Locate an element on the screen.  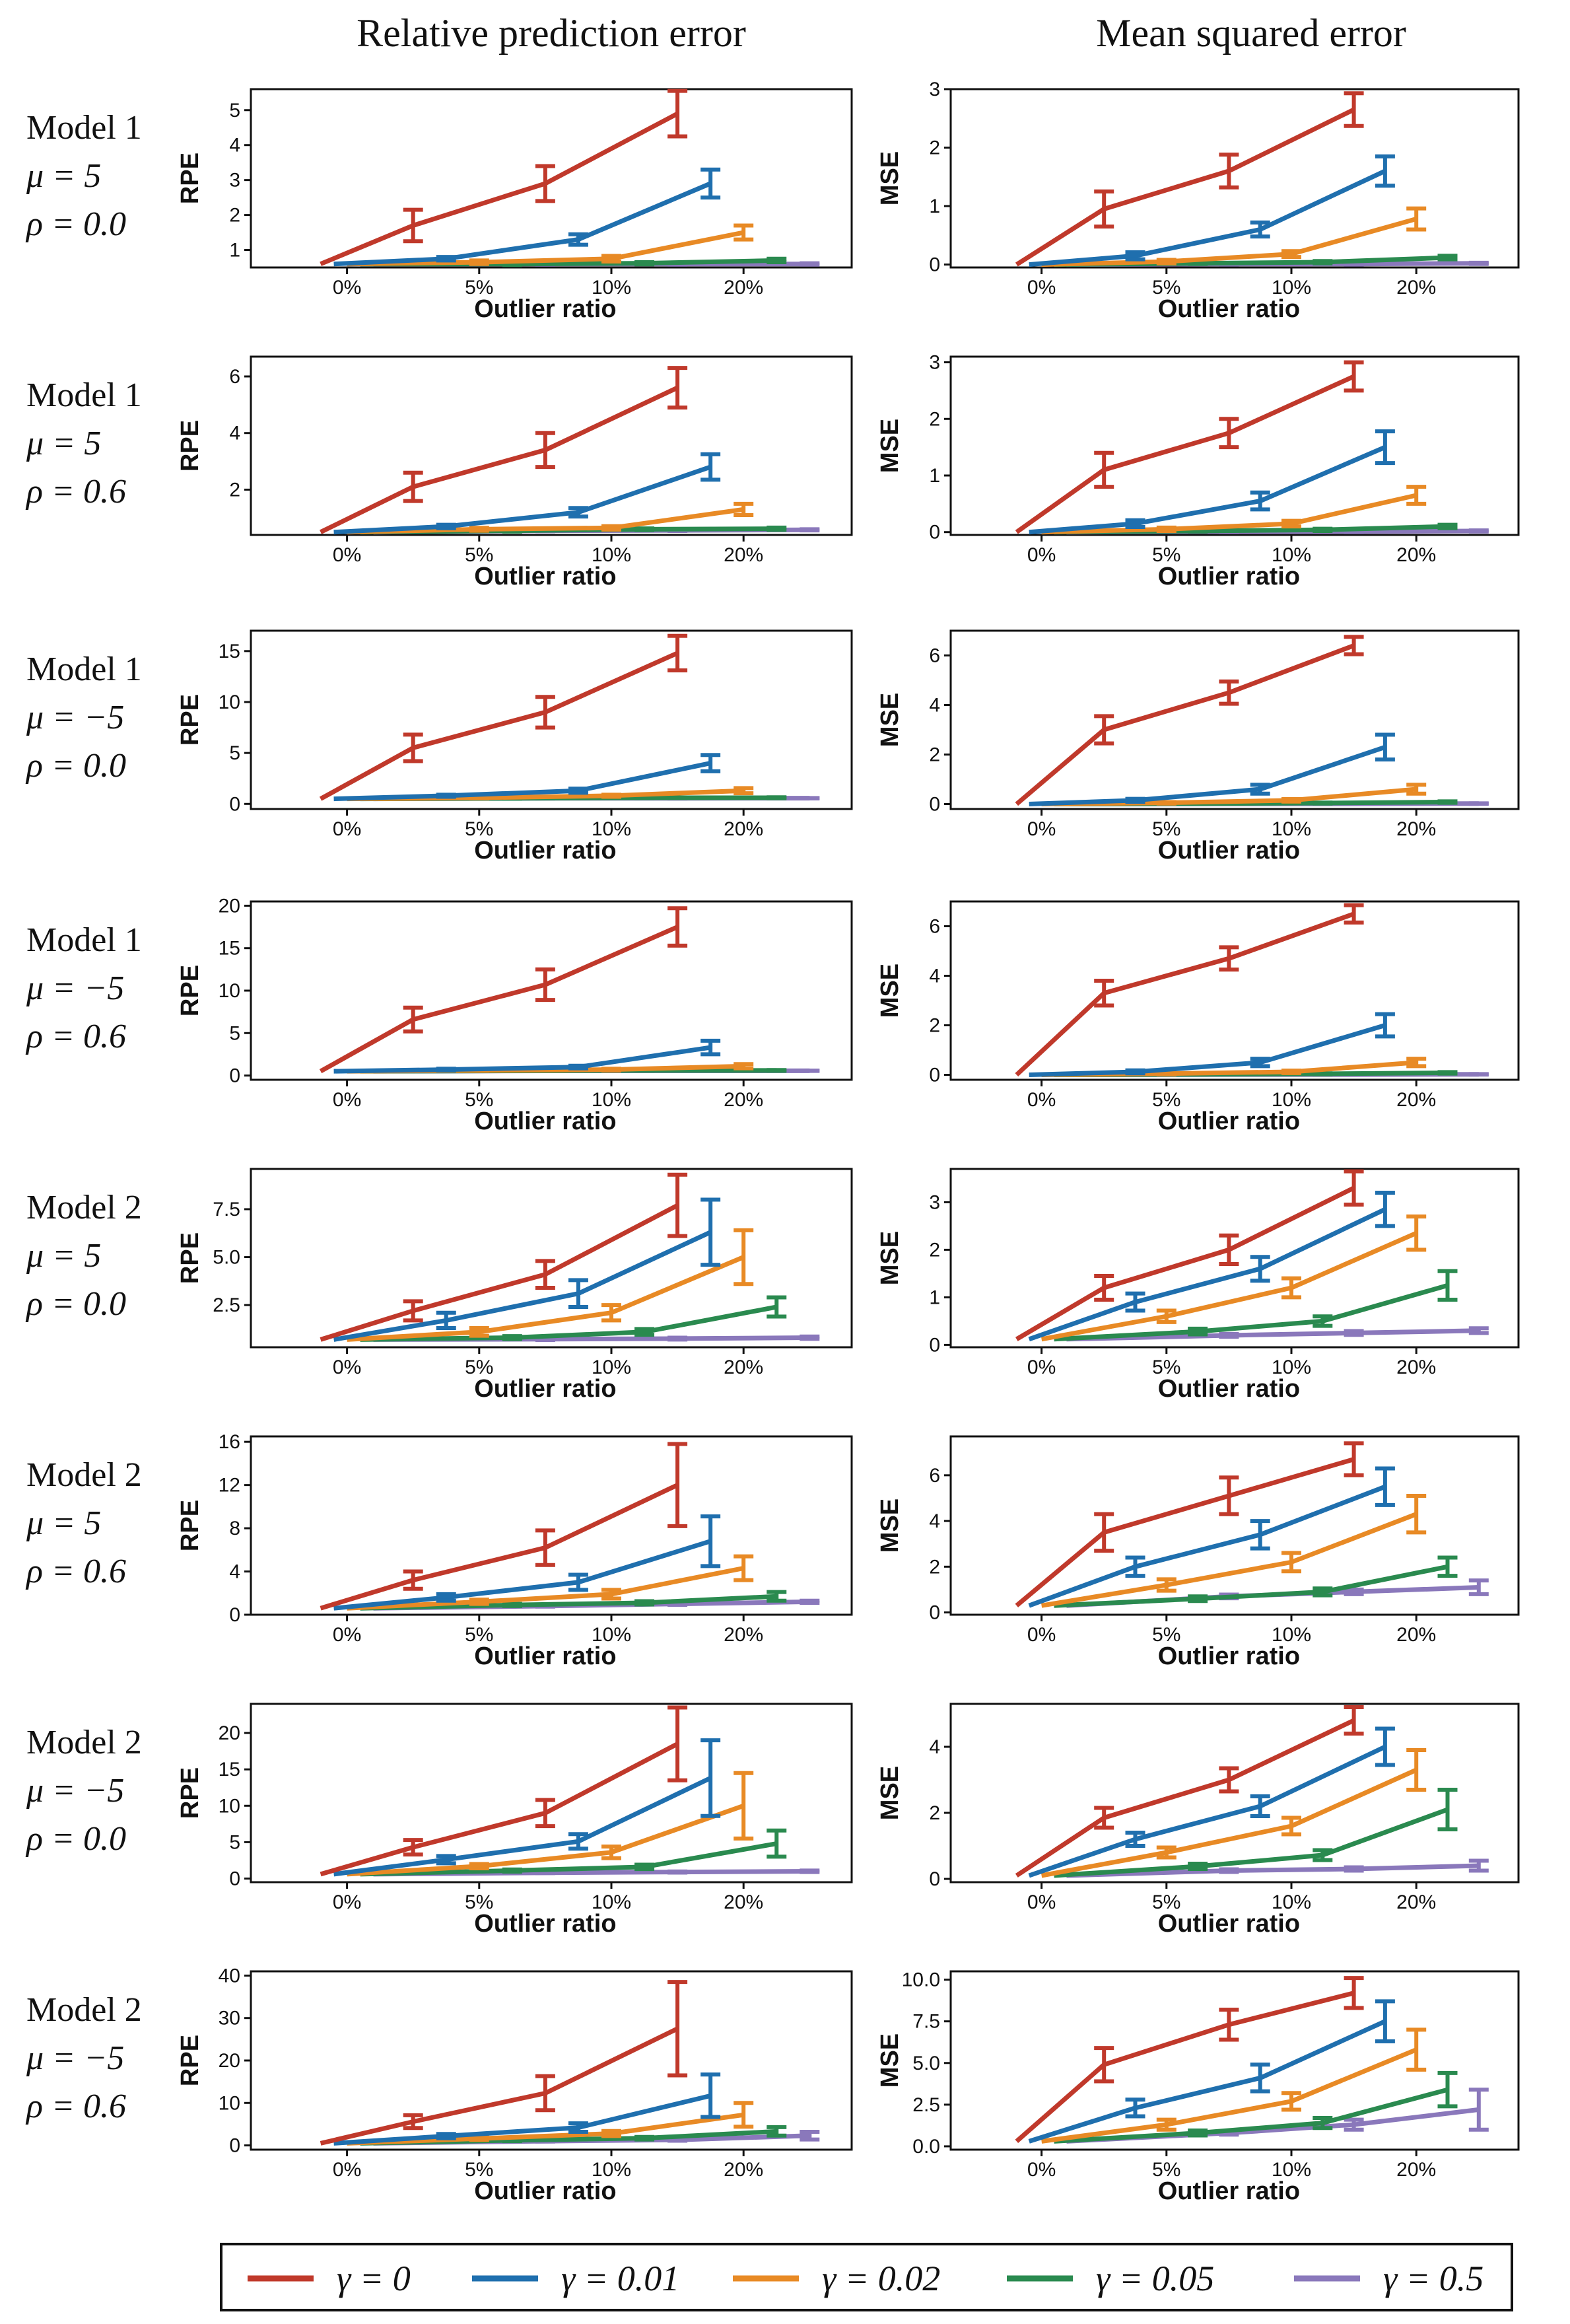
y-tick-label: 16 is located at coordinates (230, 1442).